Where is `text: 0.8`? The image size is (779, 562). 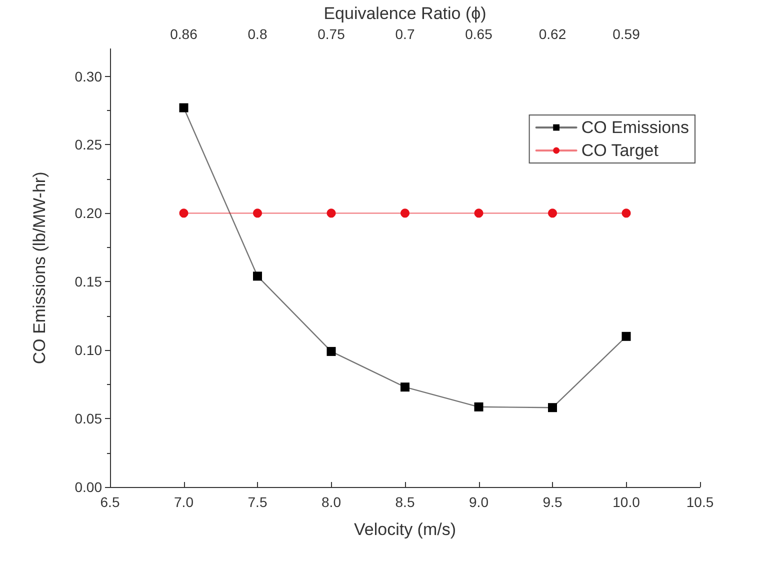 text: 0.8 is located at coordinates (258, 34).